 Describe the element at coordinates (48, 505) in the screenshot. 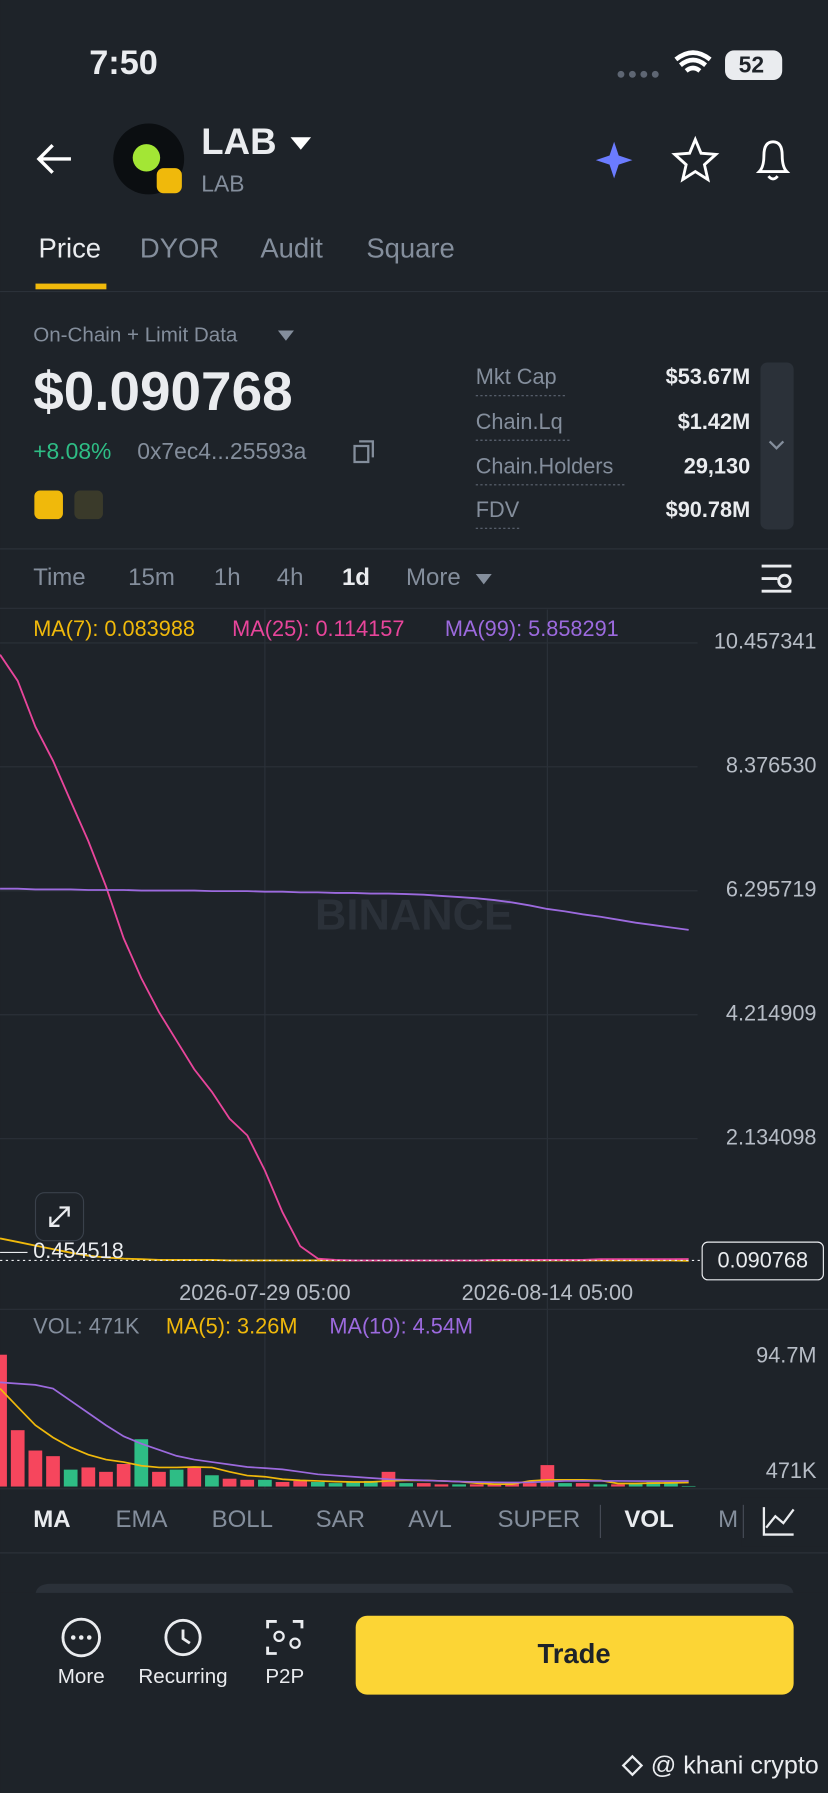

I see `badge` at that location.